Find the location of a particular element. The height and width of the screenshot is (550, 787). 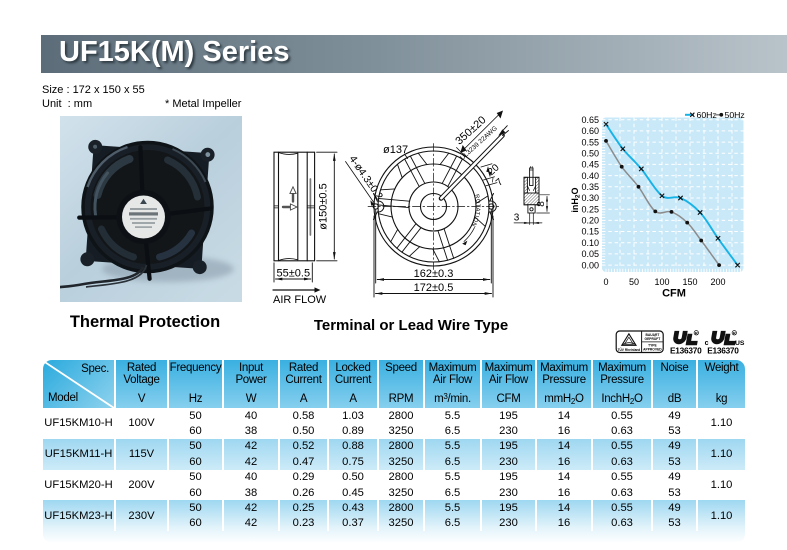

svg-text: 60Hz is located at coordinates (707, 115).